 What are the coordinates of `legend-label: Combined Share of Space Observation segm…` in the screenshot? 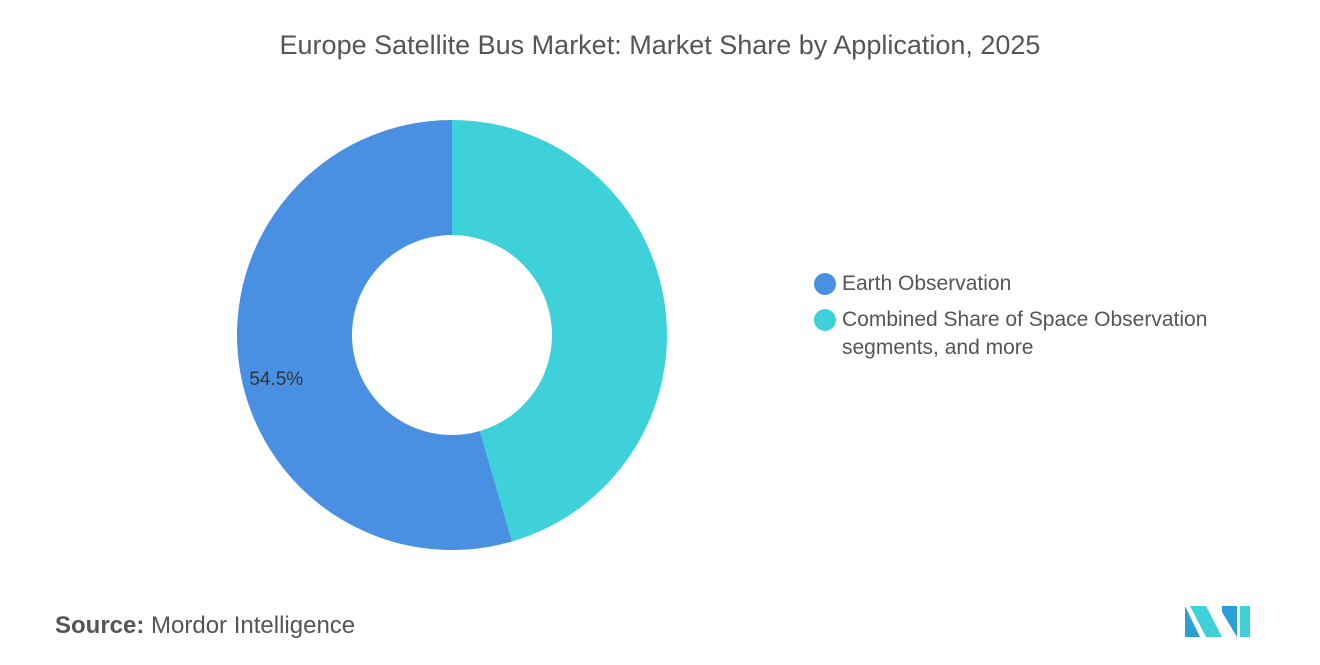 It's located at (1025, 333).